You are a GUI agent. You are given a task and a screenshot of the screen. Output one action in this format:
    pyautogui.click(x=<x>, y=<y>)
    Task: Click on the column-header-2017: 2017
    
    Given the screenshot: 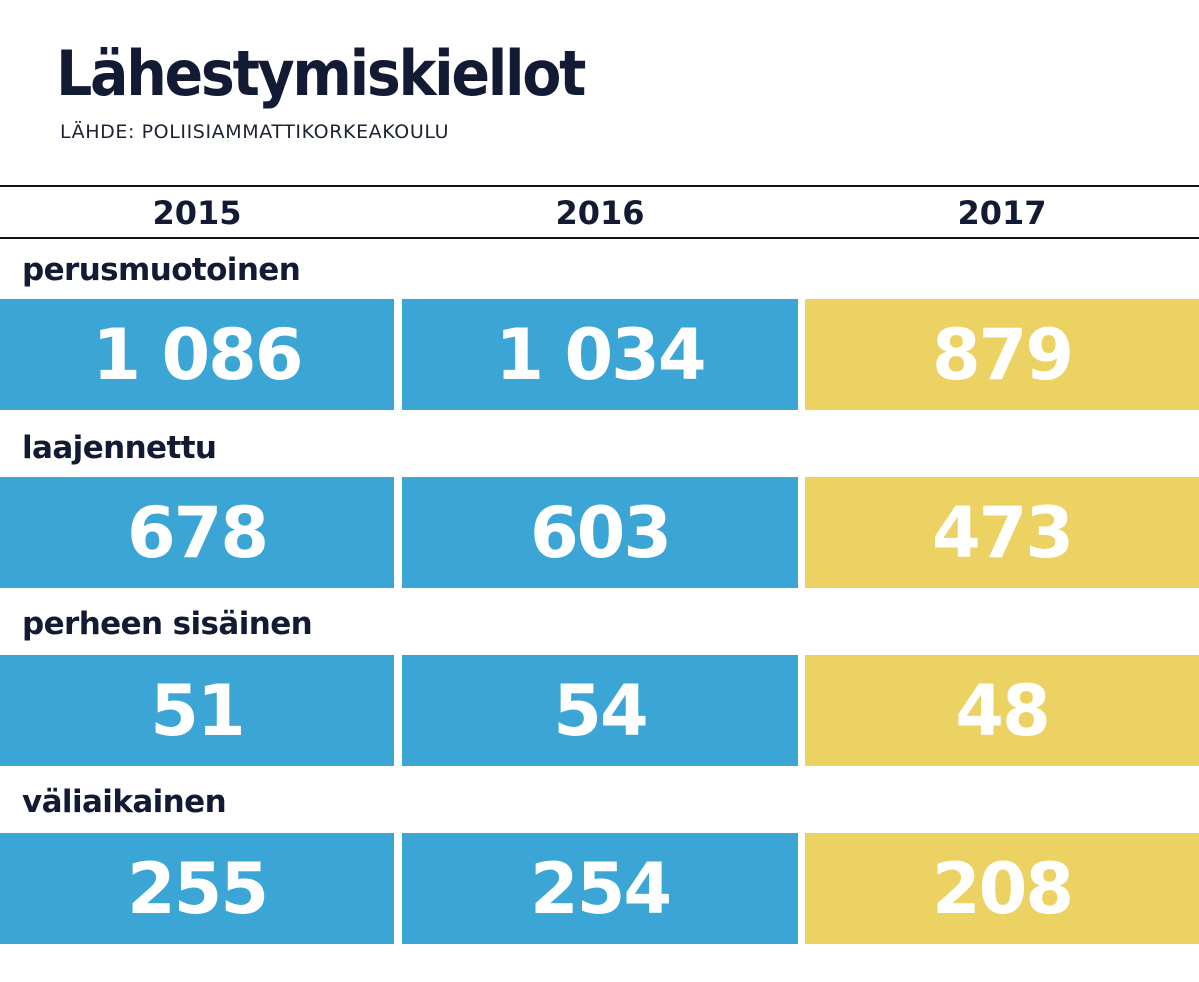 What is the action you would take?
    pyautogui.click(x=1002, y=213)
    